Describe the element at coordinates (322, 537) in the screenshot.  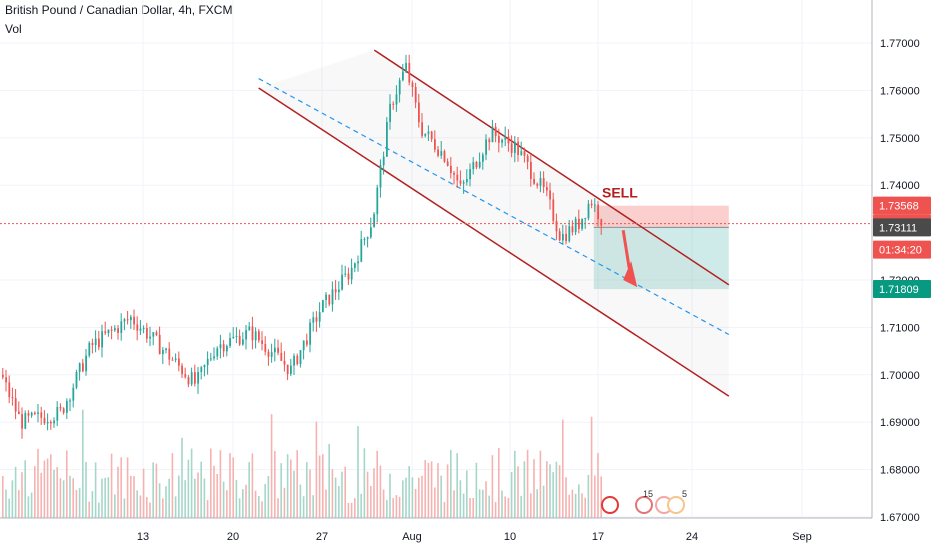
I see `x-tick-label: 27` at that location.